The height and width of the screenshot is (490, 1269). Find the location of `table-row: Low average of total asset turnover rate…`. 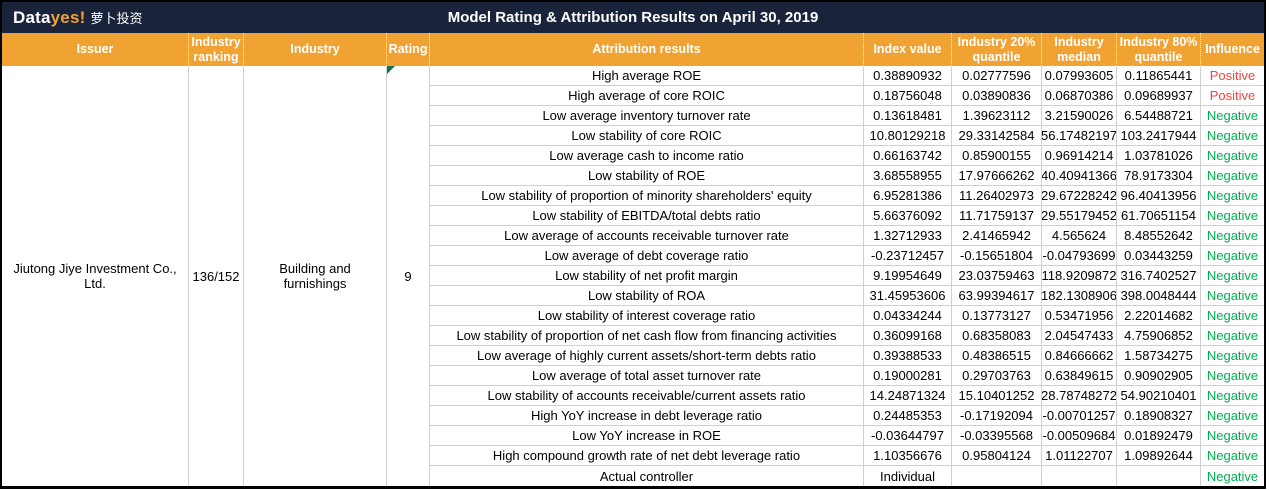

table-row: Low average of total asset turnover rate… is located at coordinates (847, 376).